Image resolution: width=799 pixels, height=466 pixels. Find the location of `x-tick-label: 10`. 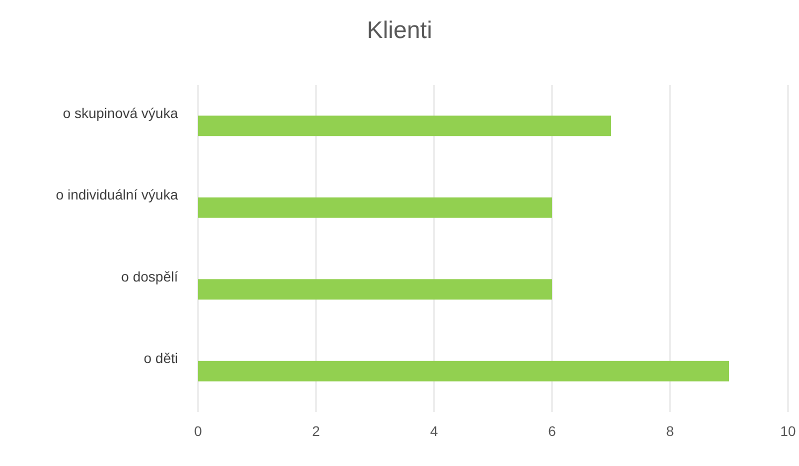

x-tick-label: 10 is located at coordinates (788, 431).